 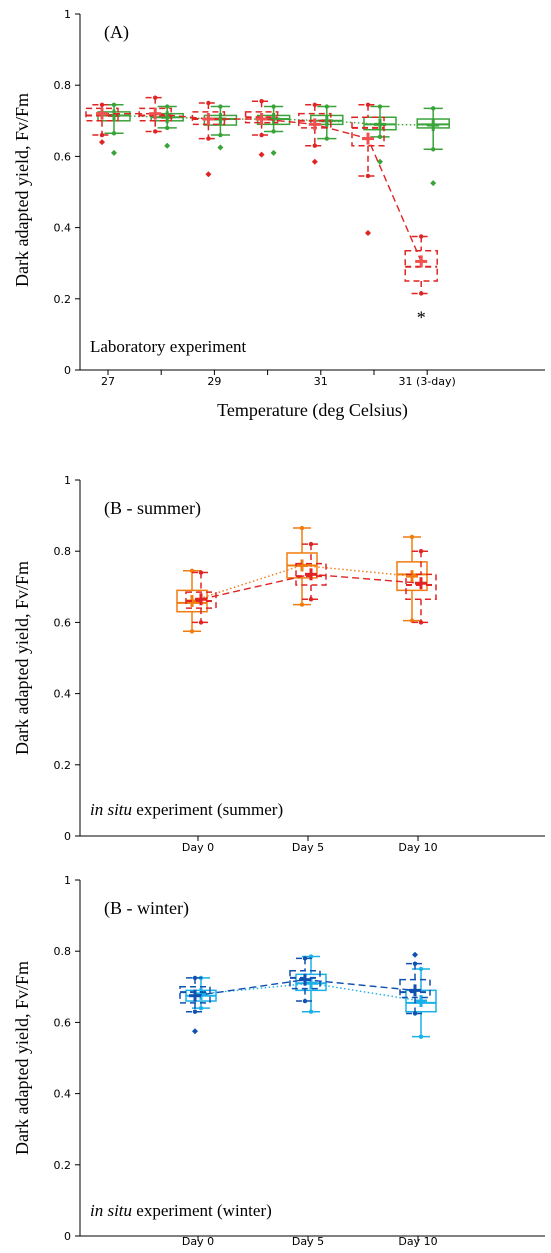 I want to click on x-tick-label: 31, so click(x=321, y=381).